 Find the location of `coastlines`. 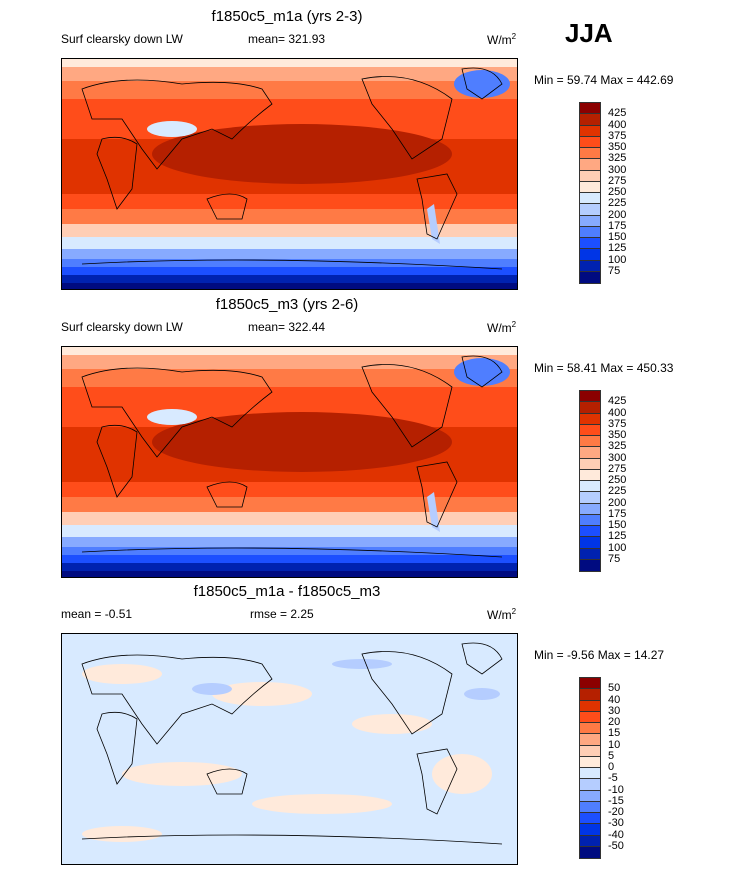

coastlines is located at coordinates (292, 743).